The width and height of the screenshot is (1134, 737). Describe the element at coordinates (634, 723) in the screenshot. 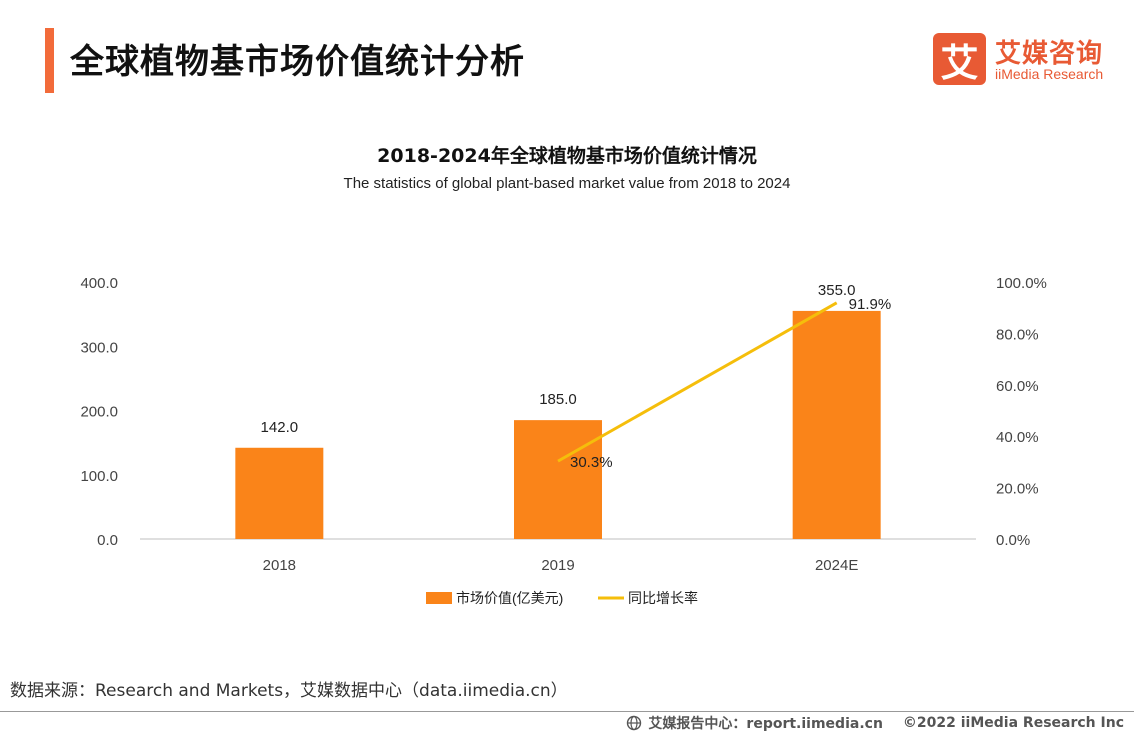

I see `globe-icon` at that location.